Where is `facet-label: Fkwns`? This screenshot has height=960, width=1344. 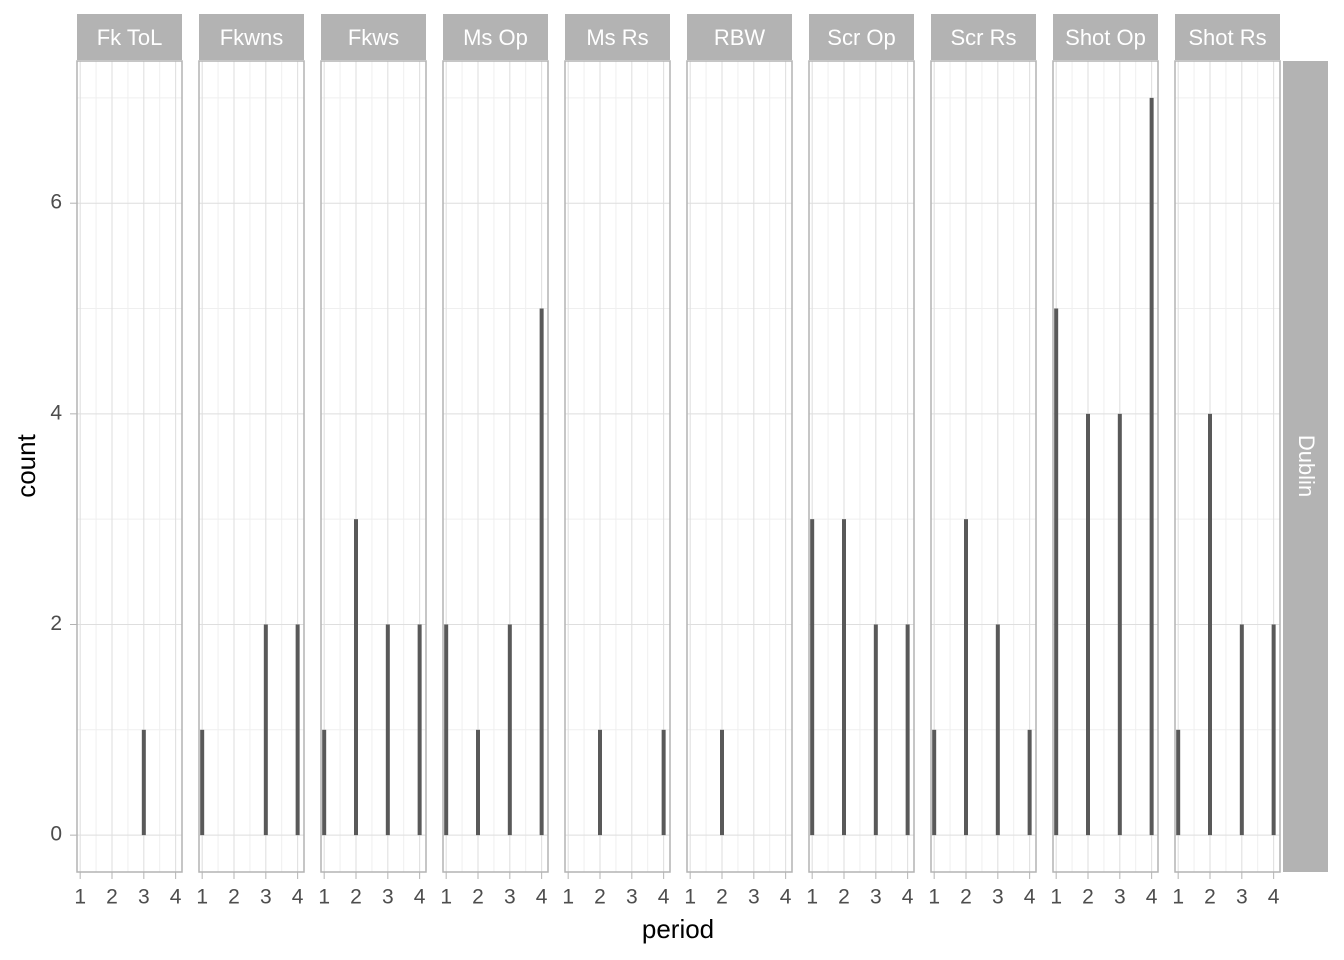 facet-label: Fkwns is located at coordinates (252, 37).